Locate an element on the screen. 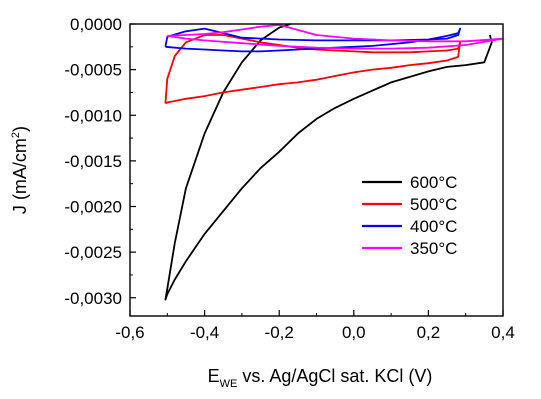  y-tick-label: -0,0010 is located at coordinates (93, 115).